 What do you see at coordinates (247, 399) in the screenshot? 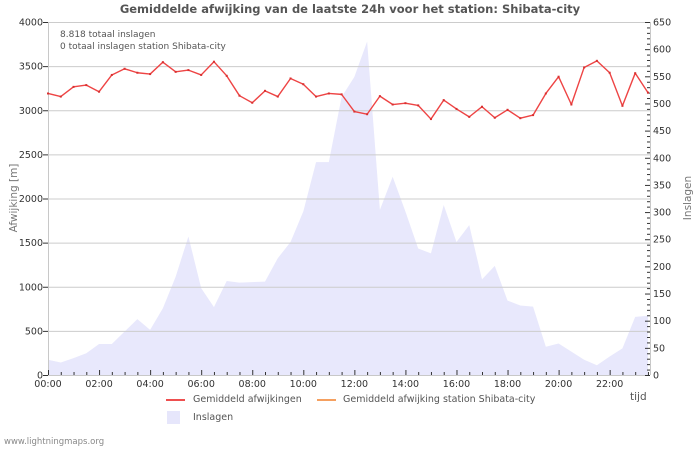
I see `legend-label-deviation: Gemiddeld afwijkingen` at bounding box center [247, 399].